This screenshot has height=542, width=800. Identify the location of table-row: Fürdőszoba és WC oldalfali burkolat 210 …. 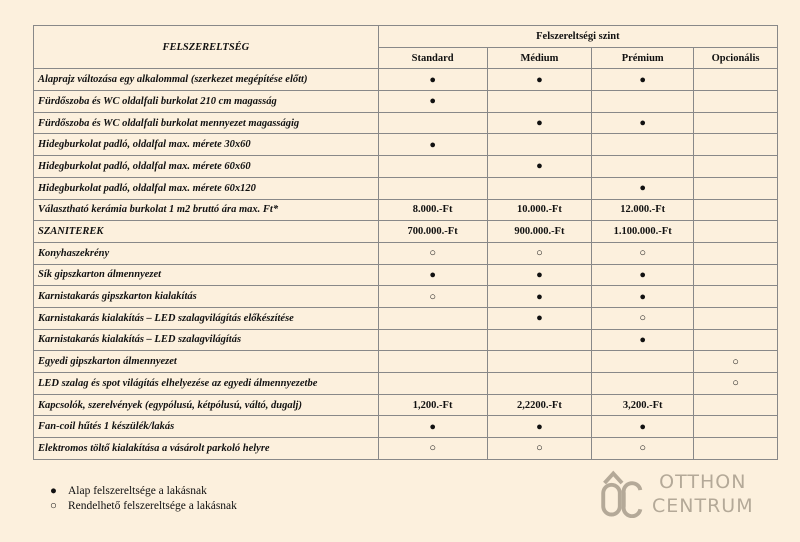
(405, 101).